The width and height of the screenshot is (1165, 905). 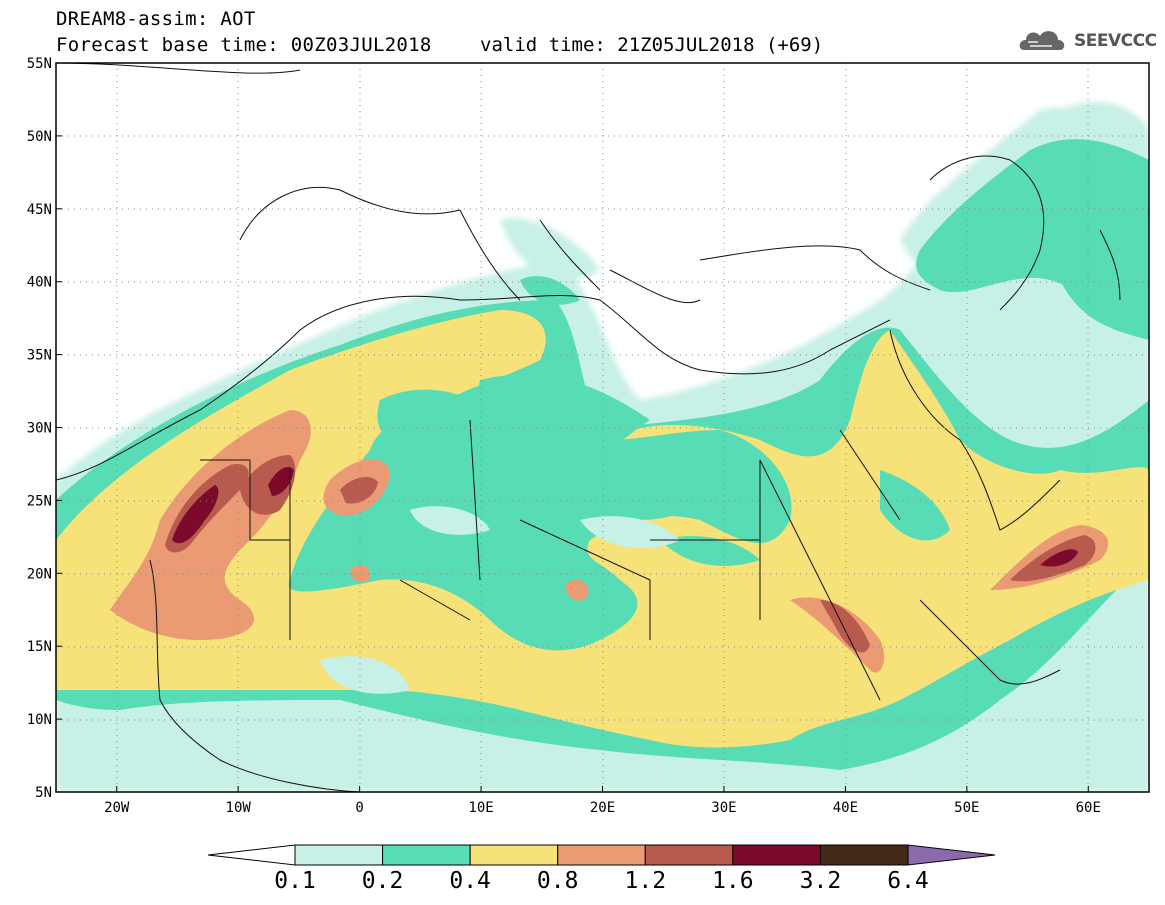 I want to click on lon-label: 60E, so click(x=1088, y=808).